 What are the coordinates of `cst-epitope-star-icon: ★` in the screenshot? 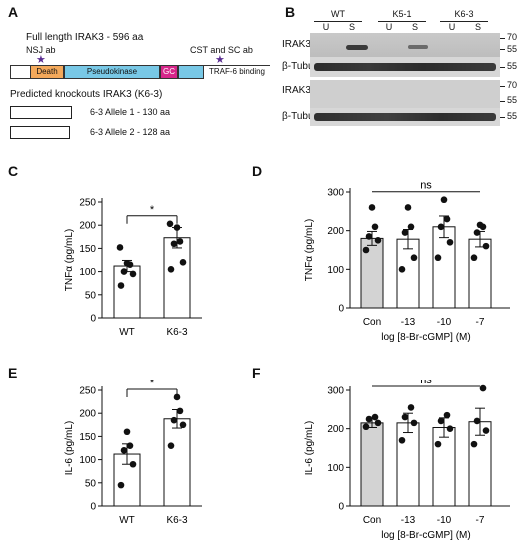 It's located at (220, 60).